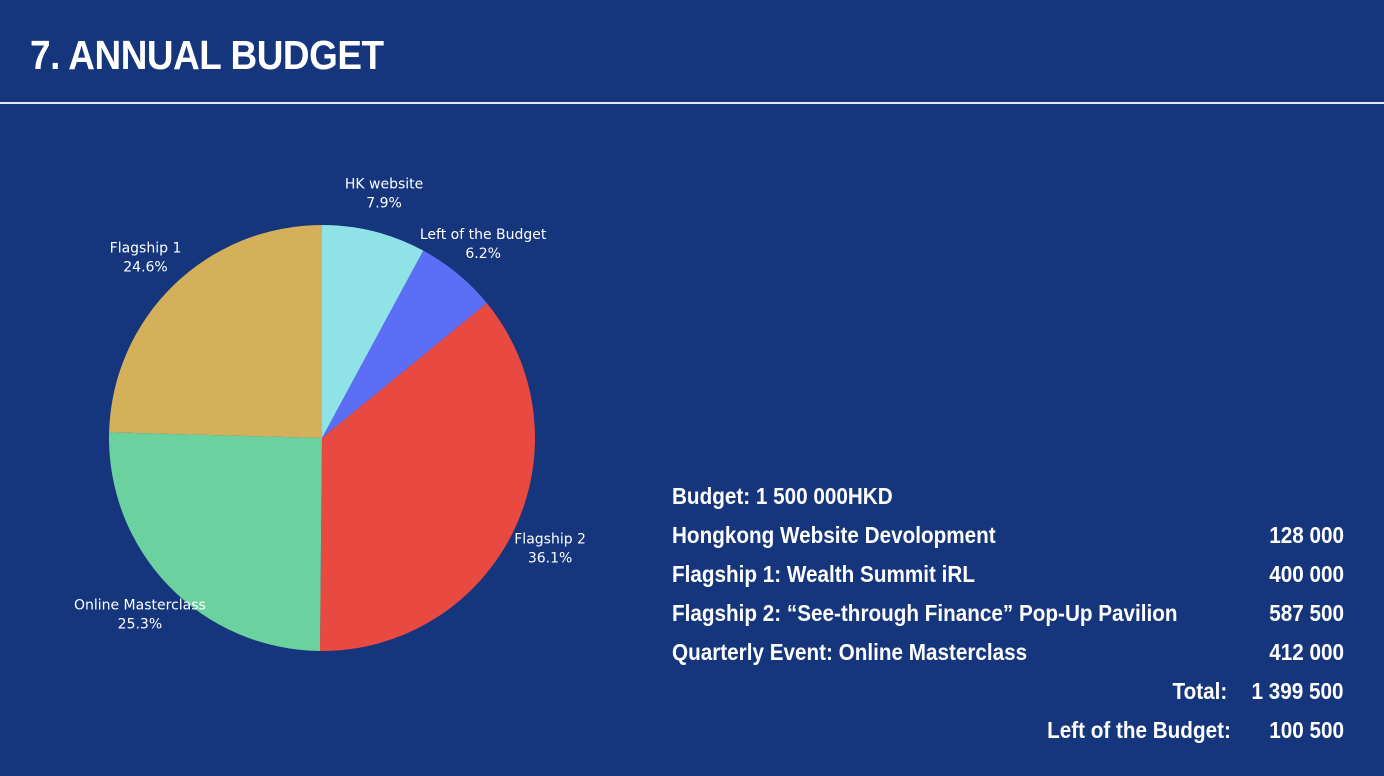 This screenshot has height=776, width=1384. Describe the element at coordinates (384, 185) in the screenshot. I see `pie-slice-label: HK website` at that location.